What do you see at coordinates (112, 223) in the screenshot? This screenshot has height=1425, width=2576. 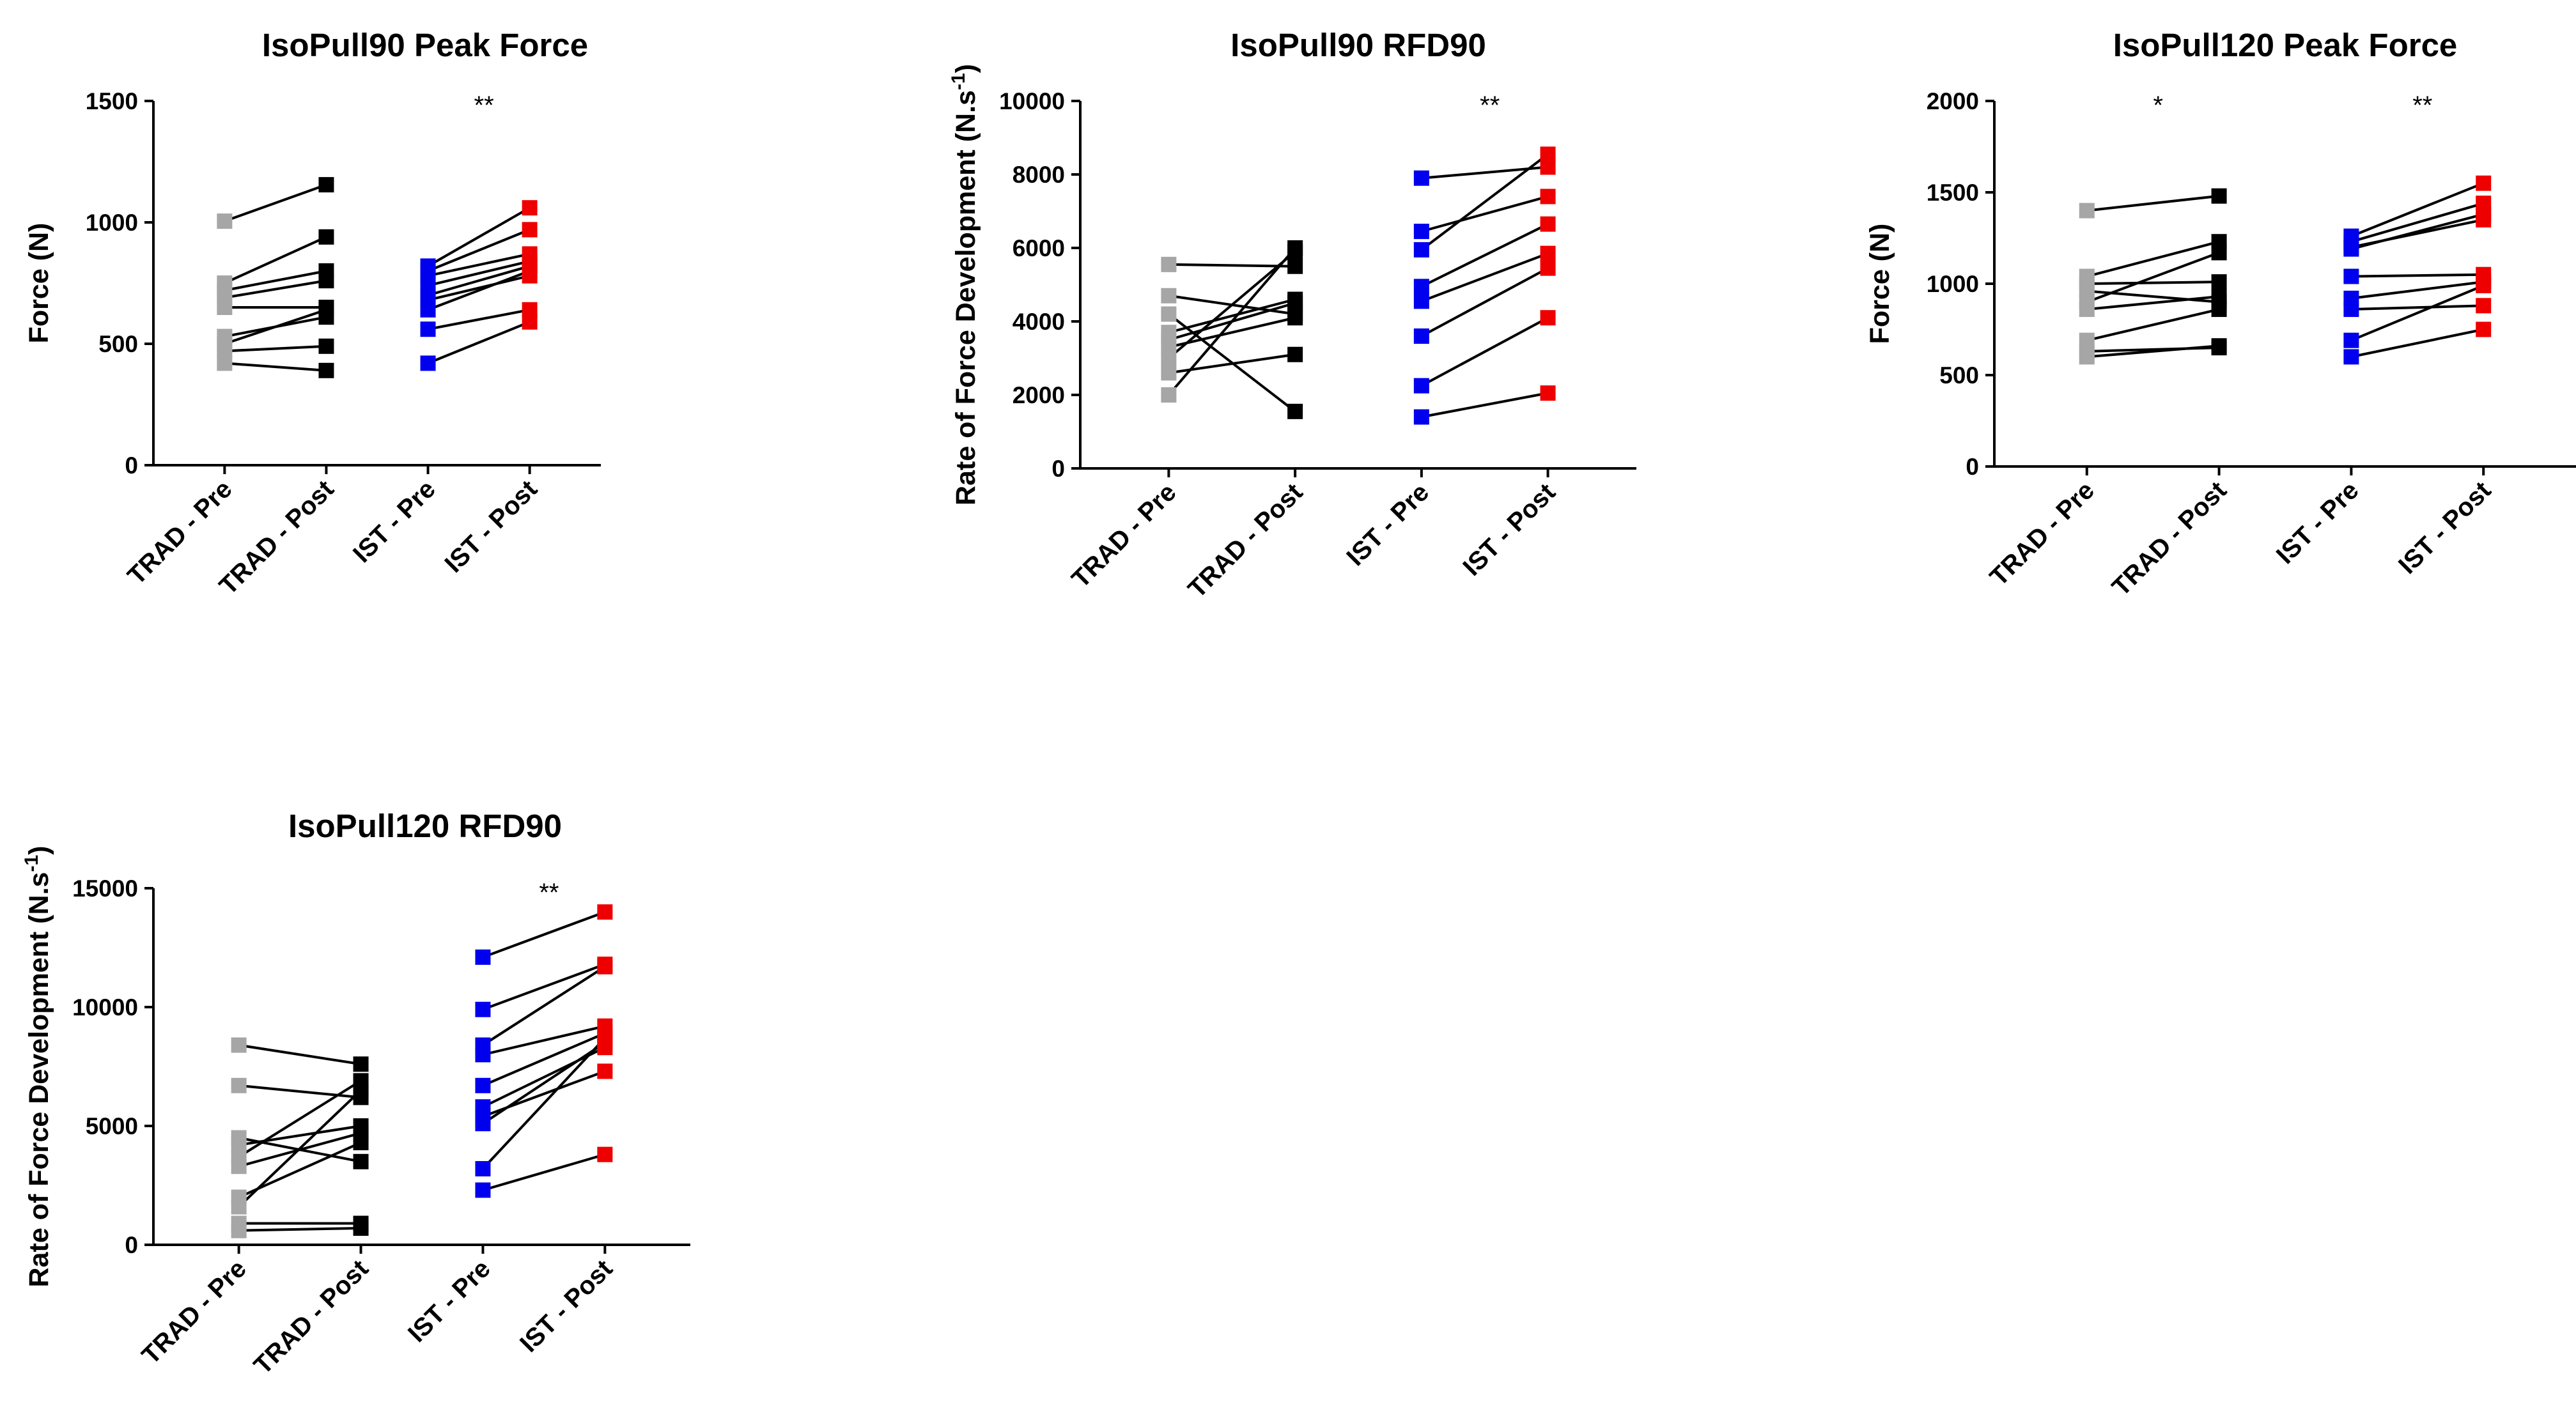 I see `y-tick-label: 1000` at bounding box center [112, 223].